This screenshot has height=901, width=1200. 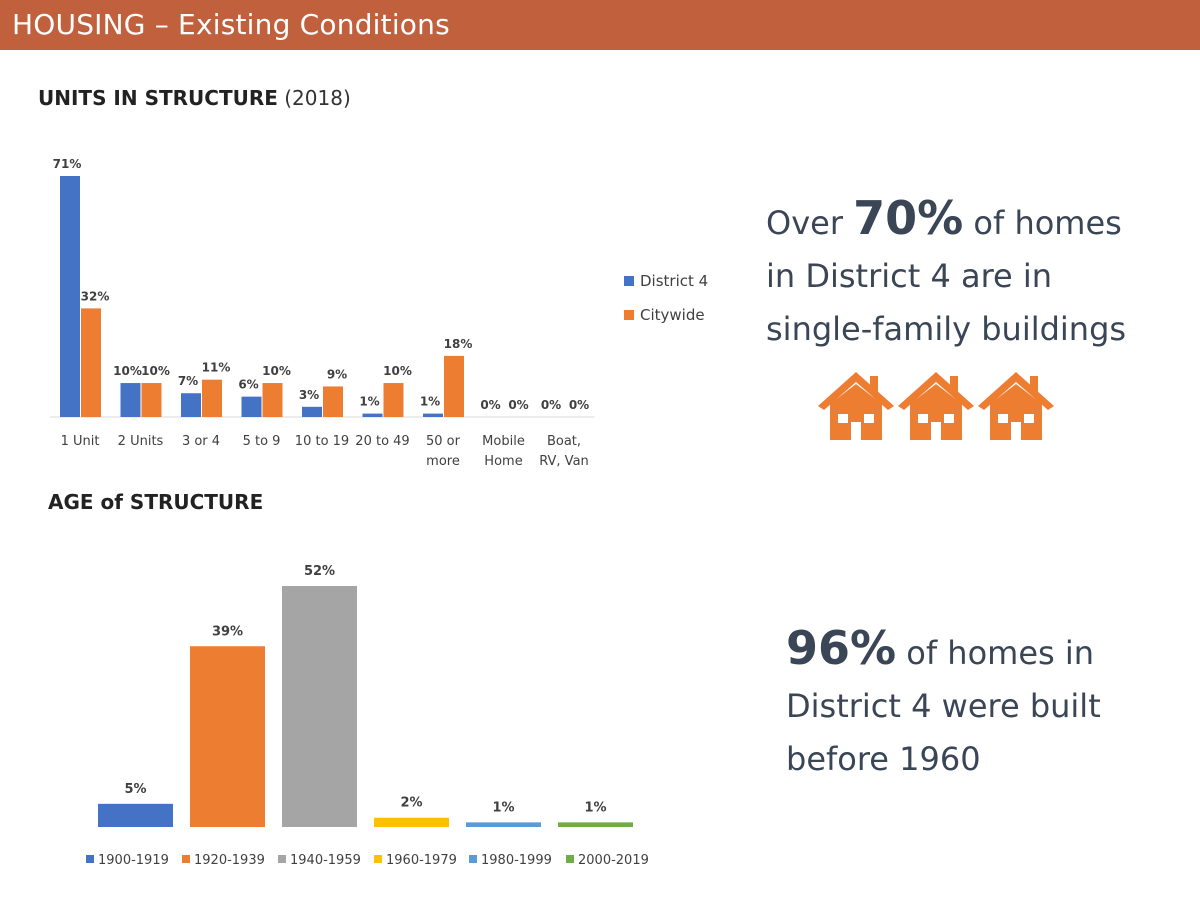 What do you see at coordinates (564, 461) in the screenshot?
I see `x-tick-label: RV, Van` at bounding box center [564, 461].